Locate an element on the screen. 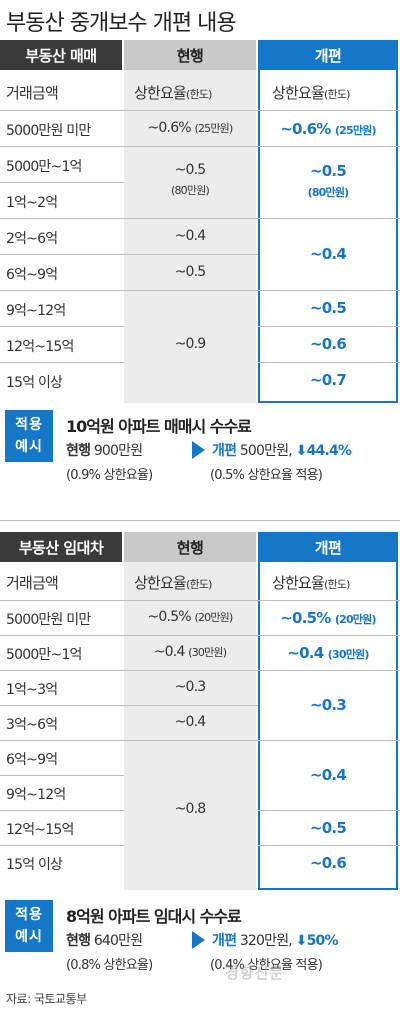  current-rate: ~0.3 is located at coordinates (190, 687).